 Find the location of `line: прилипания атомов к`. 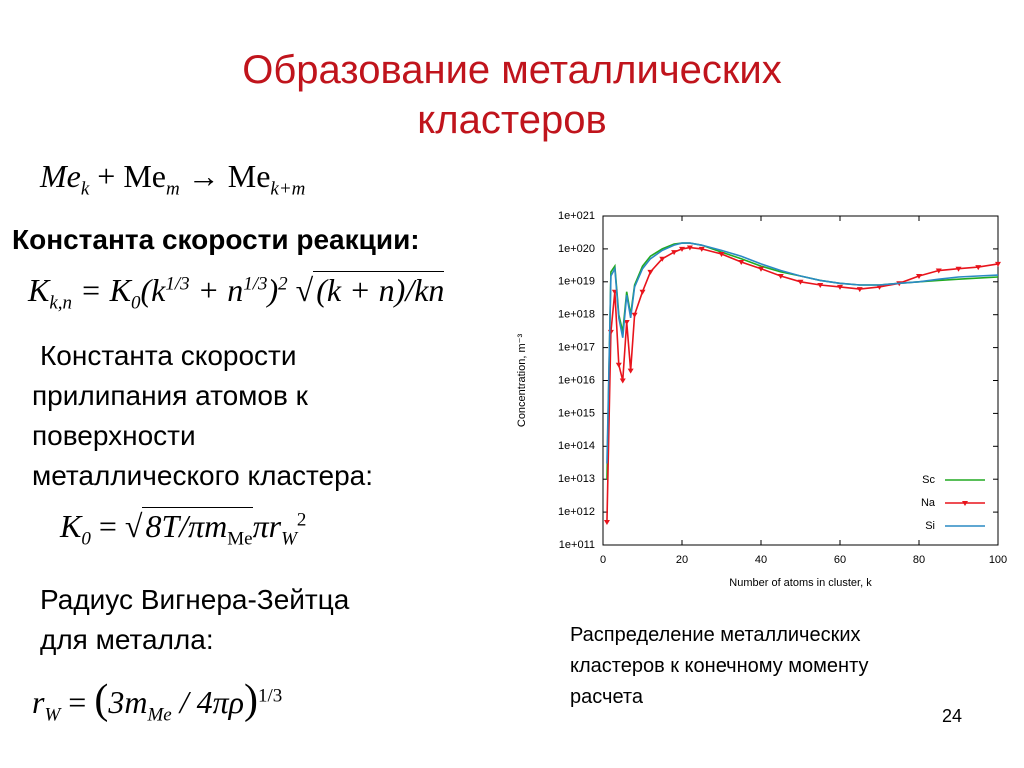

line: прилипания атомов к is located at coordinates (170, 395).